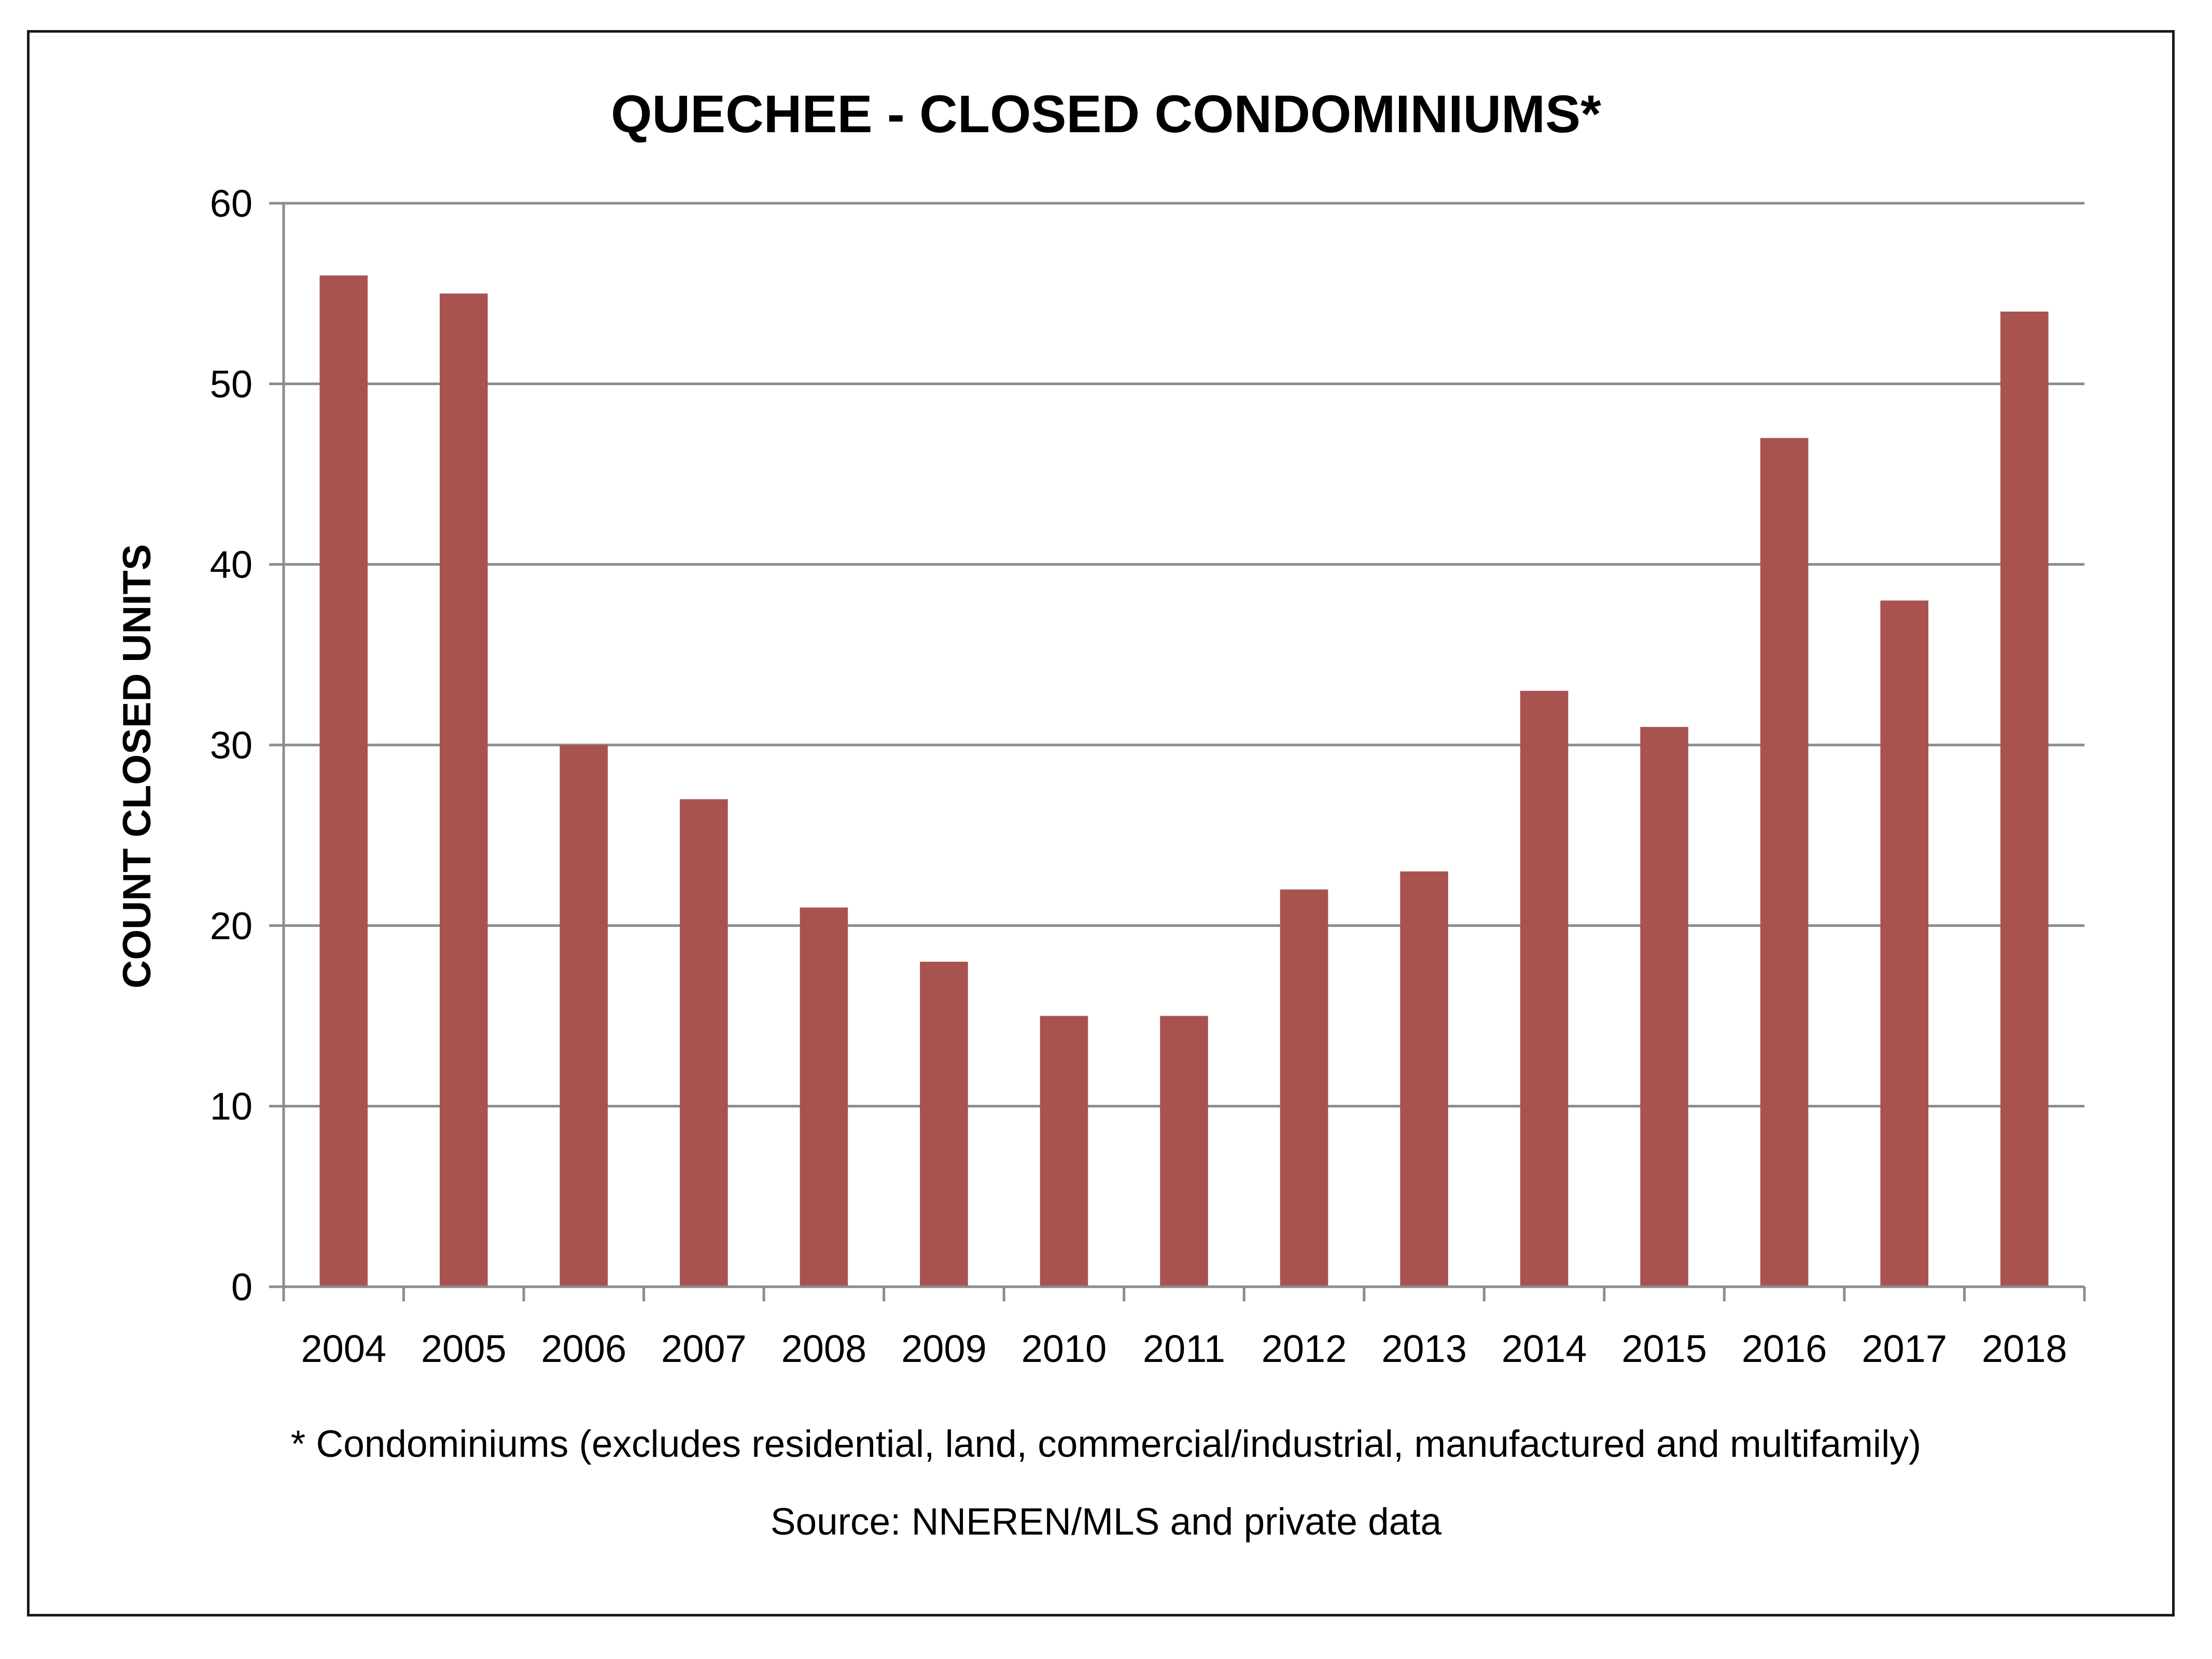  What do you see at coordinates (1784, 863) in the screenshot?
I see `bar-2016` at bounding box center [1784, 863].